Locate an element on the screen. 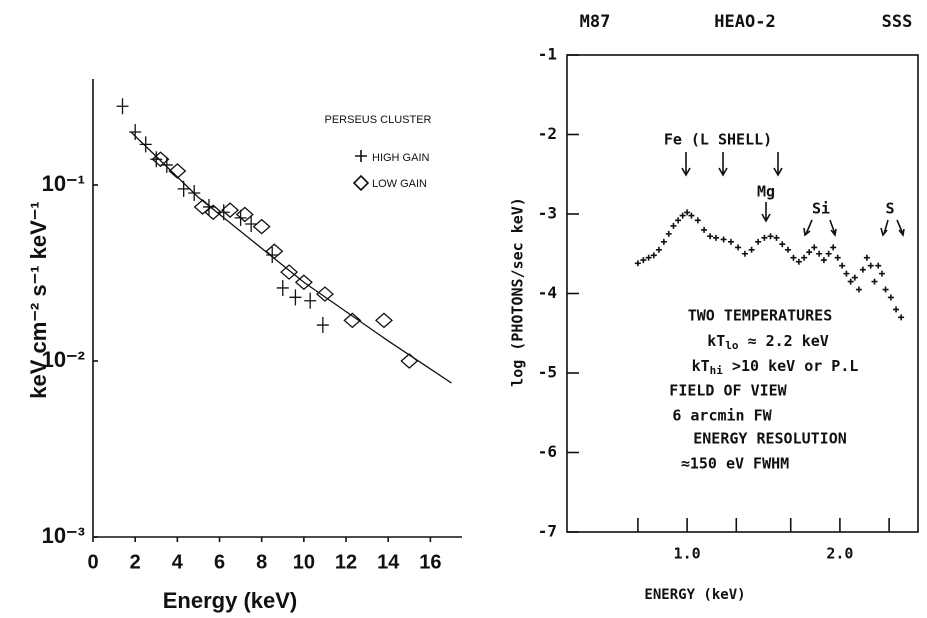 The height and width of the screenshot is (618, 927). y-tick-label: -7 is located at coordinates (547, 531).